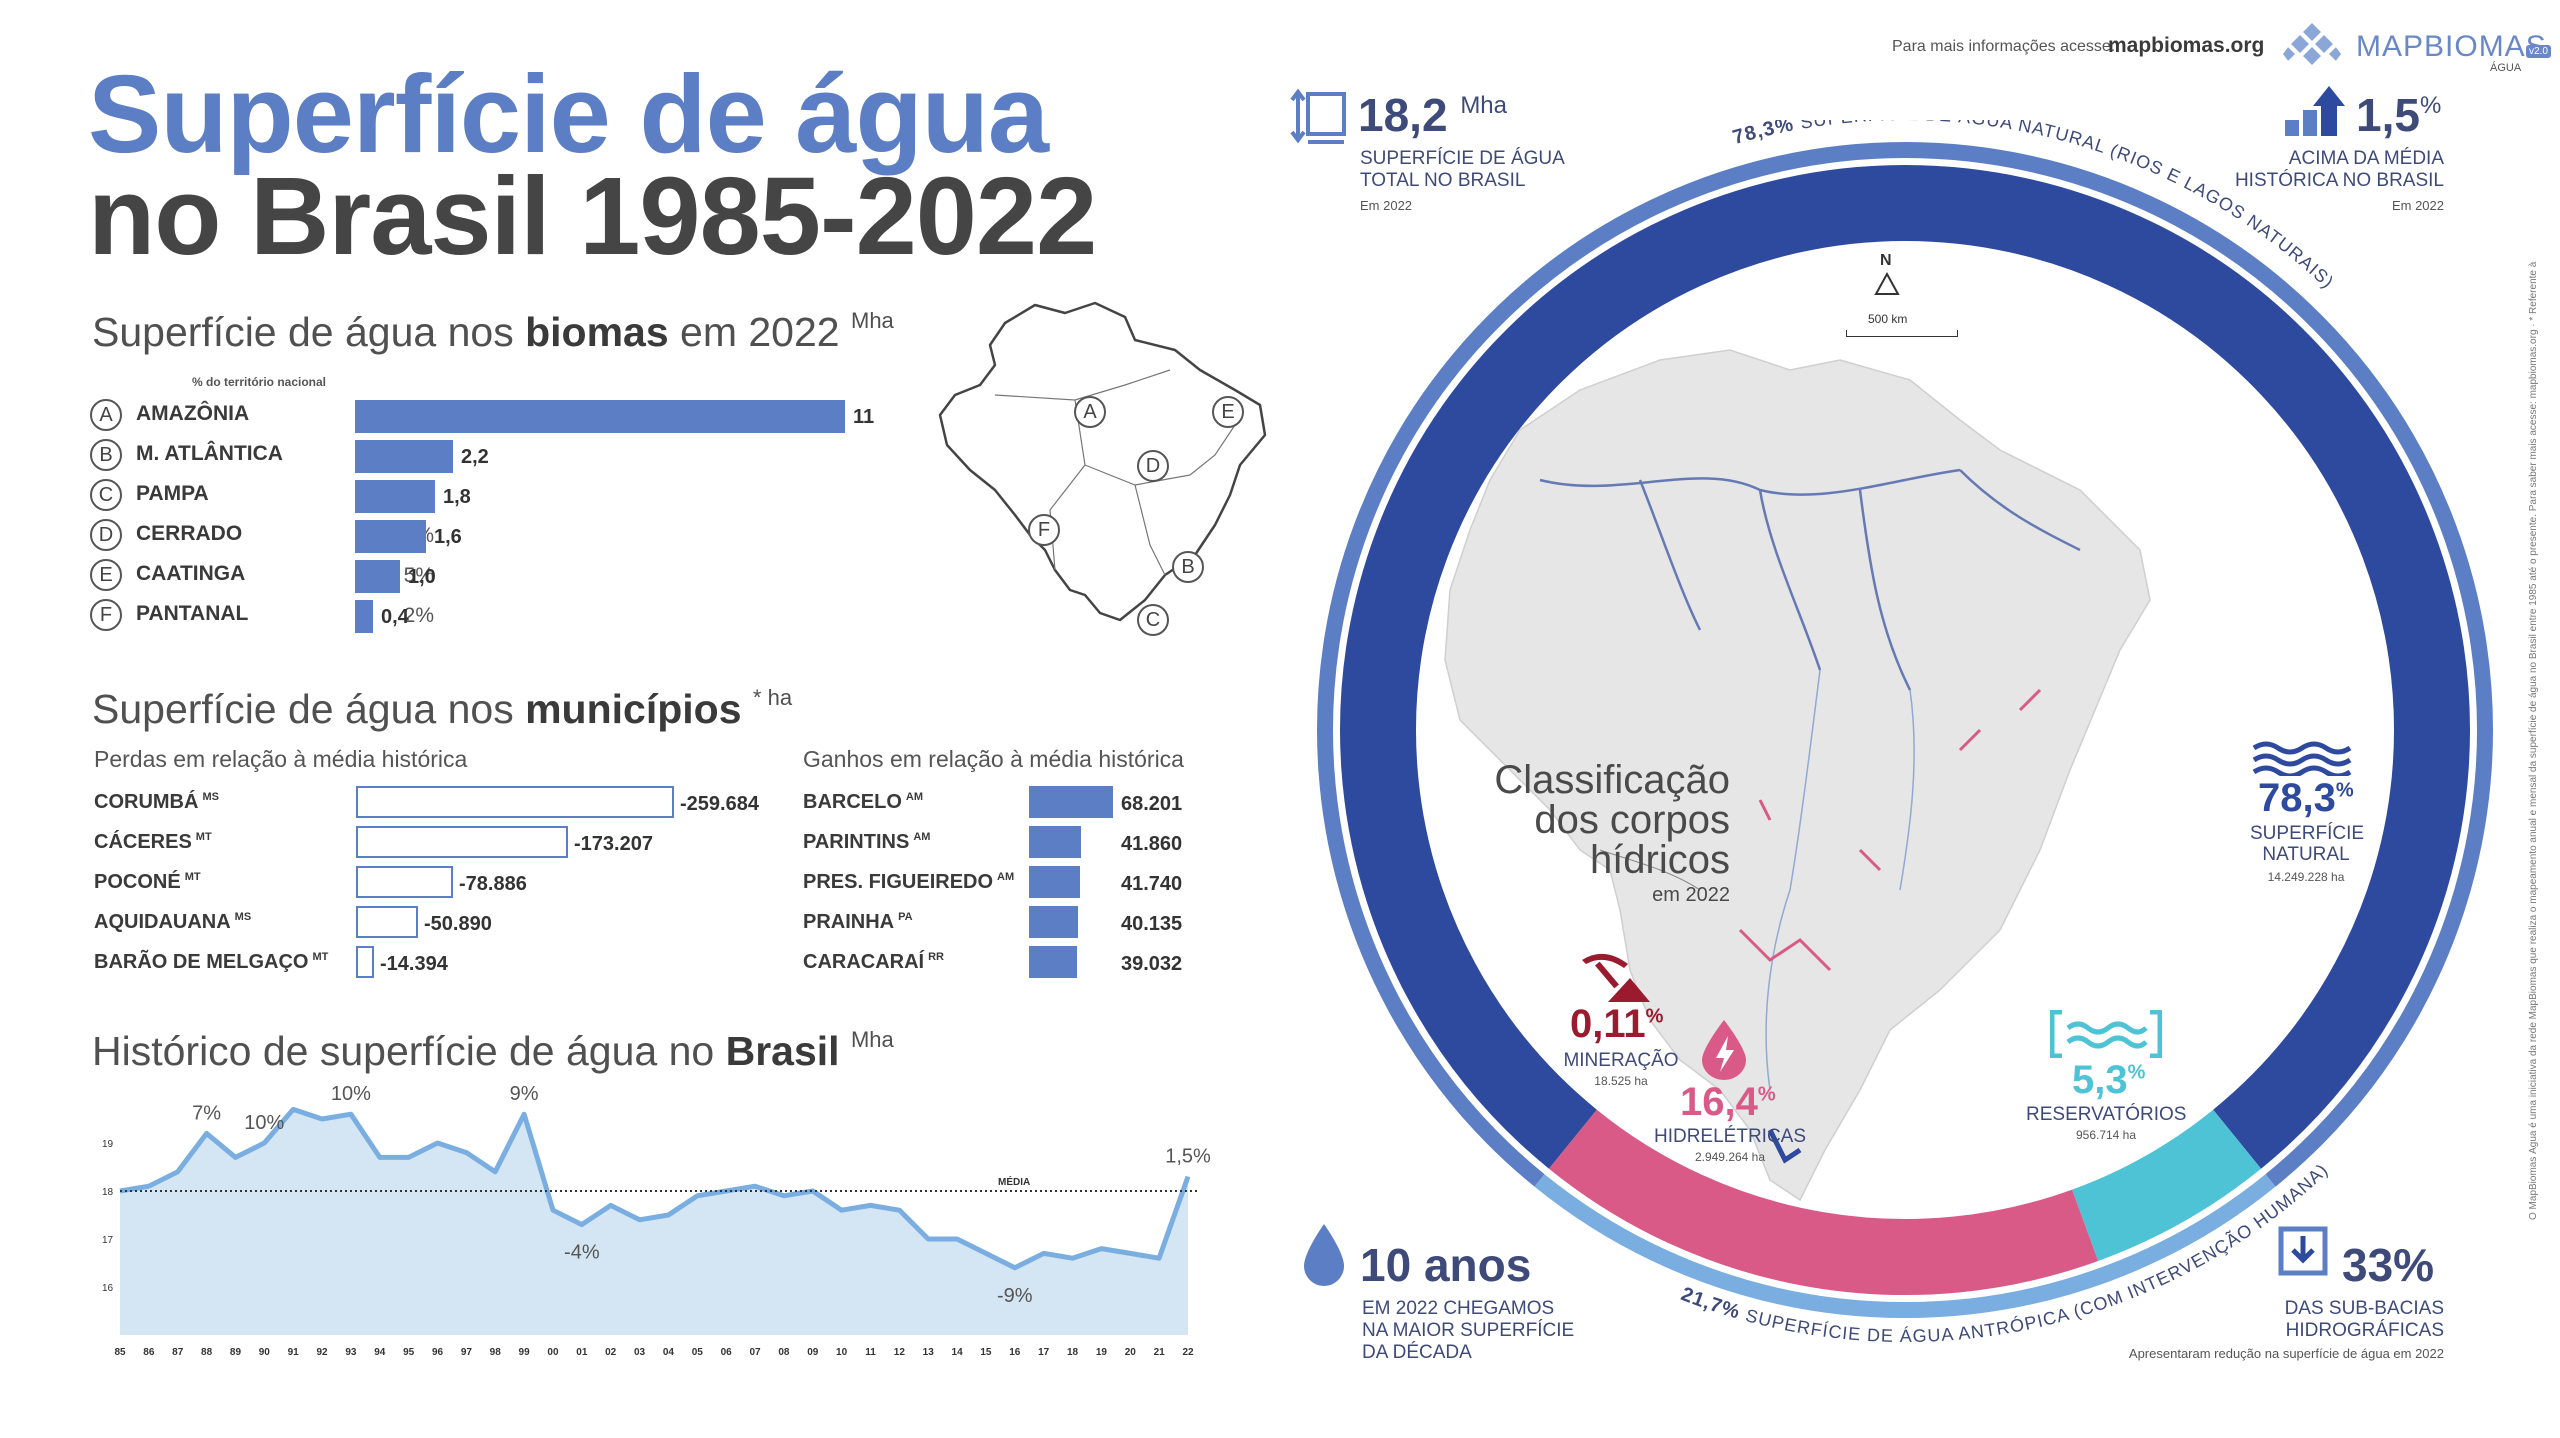  What do you see at coordinates (655, 1188) in the screenshot?
I see `history-line` at bounding box center [655, 1188].